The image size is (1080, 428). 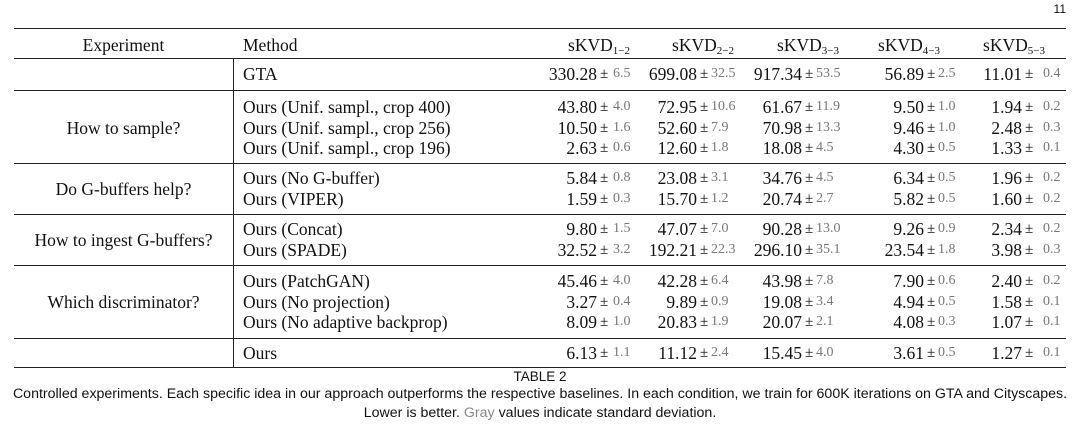 What do you see at coordinates (1059, 9) in the screenshot?
I see `page-number: 11` at bounding box center [1059, 9].